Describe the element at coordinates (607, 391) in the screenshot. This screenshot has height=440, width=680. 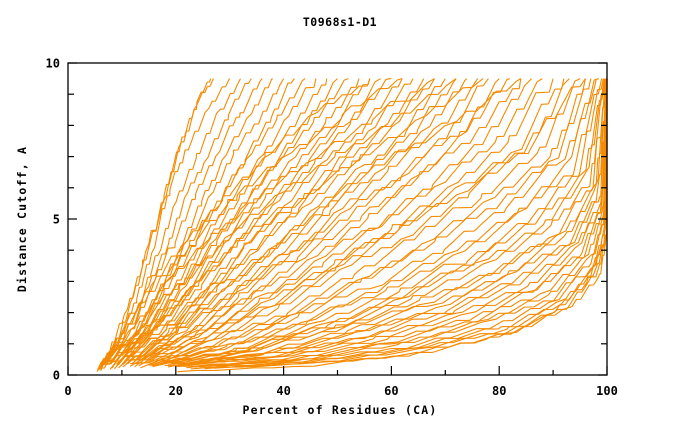
I see `x-tick-label: 100` at that location.